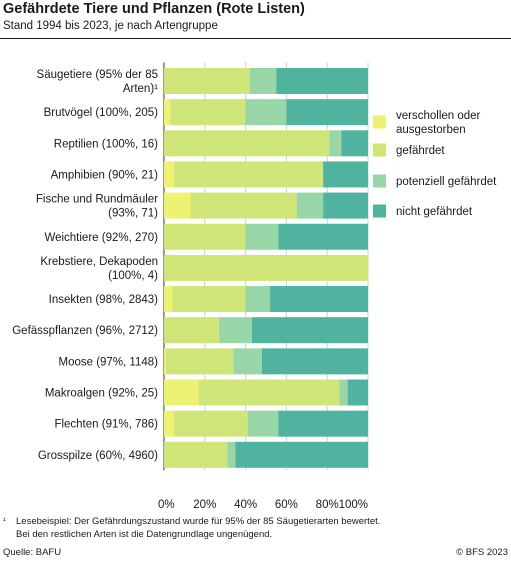 The height and width of the screenshot is (562, 511). What do you see at coordinates (99, 262) in the screenshot?
I see `category-label: Krebstiere, Dekapoden` at bounding box center [99, 262].